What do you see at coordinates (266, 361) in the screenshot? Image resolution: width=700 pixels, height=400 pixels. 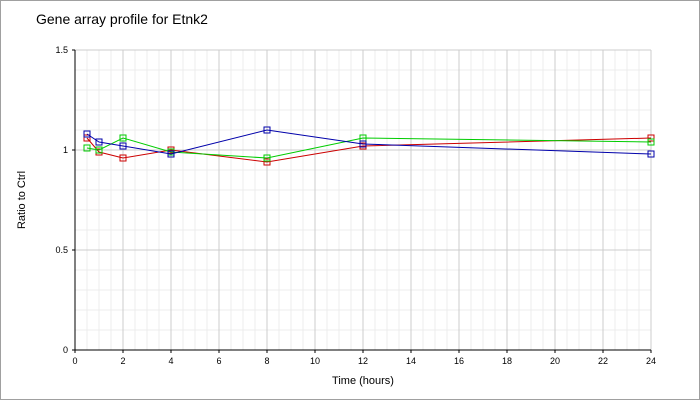 I see `x-tick-label: 8` at bounding box center [266, 361].